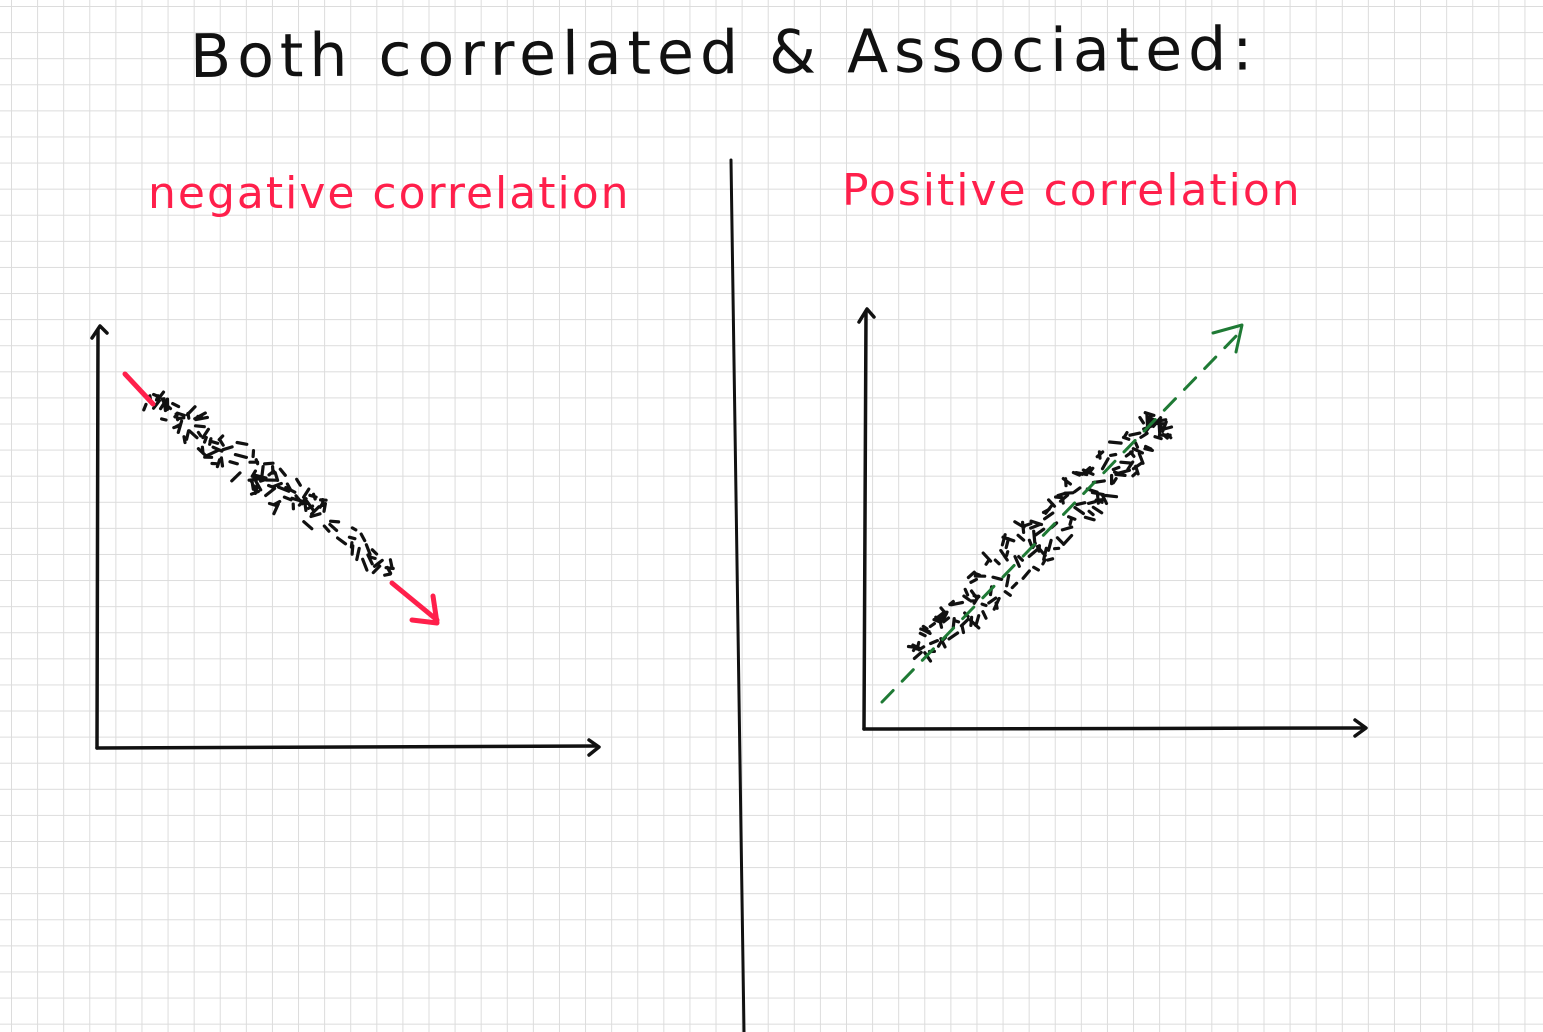 The width and height of the screenshot is (1543, 1032). Describe the element at coordinates (424, 609) in the screenshot. I see `negative-trend-arrowhead` at that location.